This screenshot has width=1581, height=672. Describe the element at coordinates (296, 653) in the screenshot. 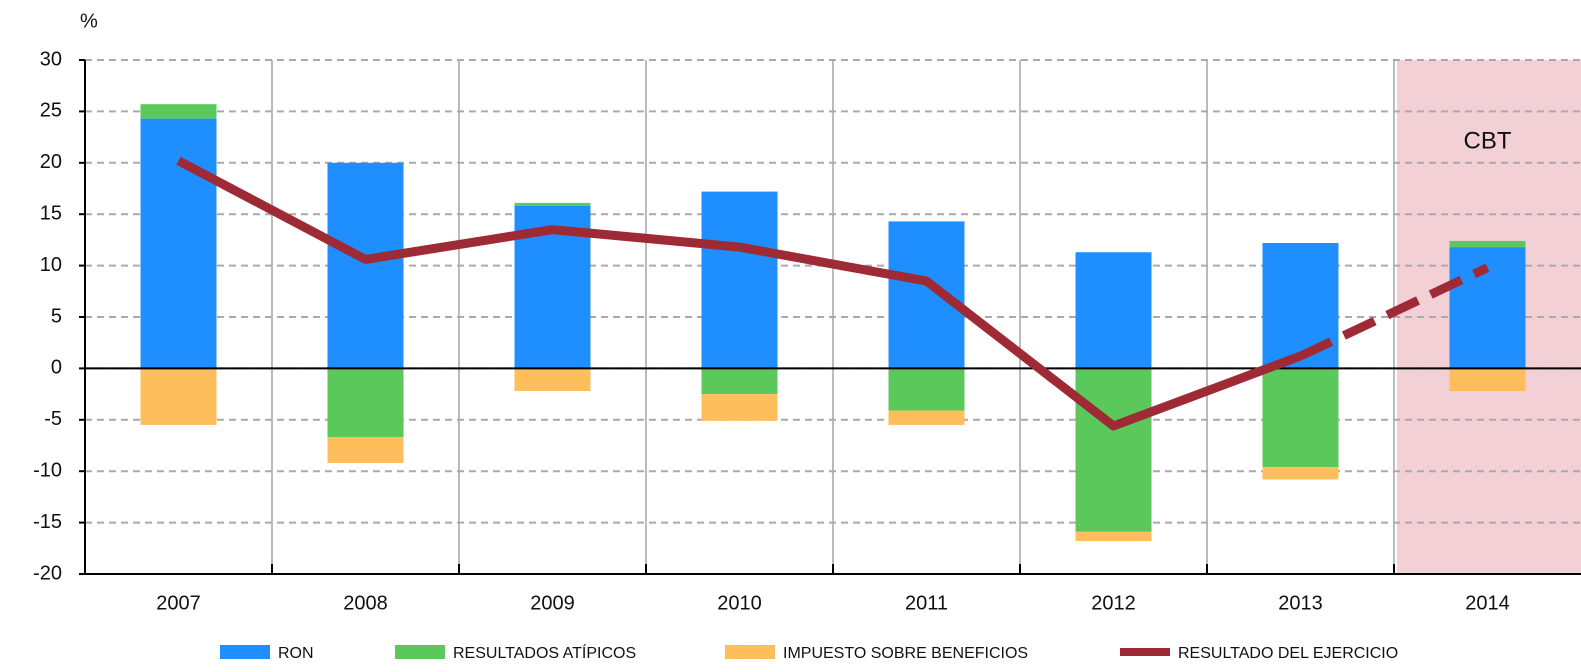

I see `legend-label: RON` at that location.